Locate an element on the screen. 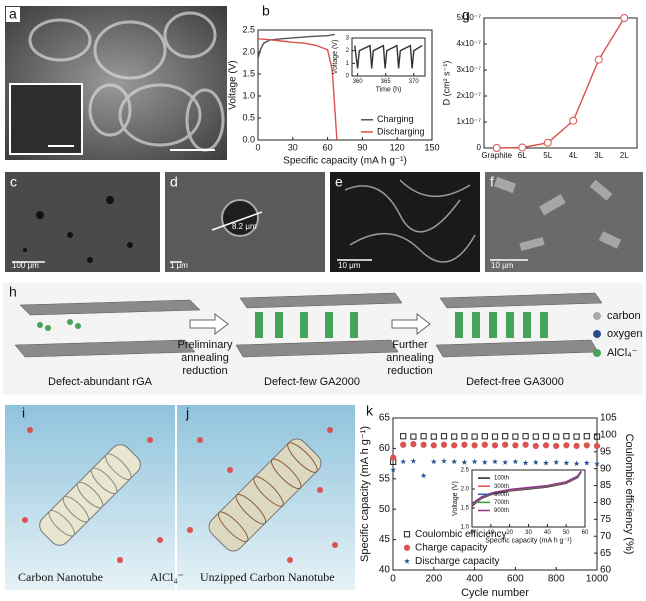 This screenshot has height=601, width=646. y-axis-label: D (cm² s⁻¹) is located at coordinates (447, 83).